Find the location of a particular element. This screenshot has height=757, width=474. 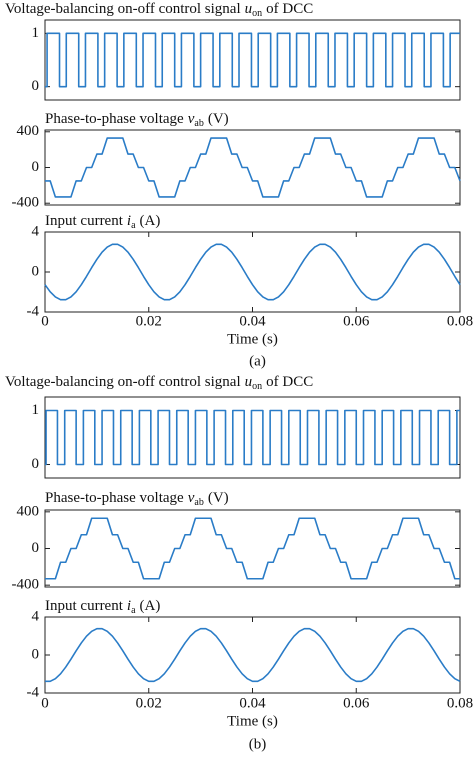

caption: (a) is located at coordinates (257, 361).